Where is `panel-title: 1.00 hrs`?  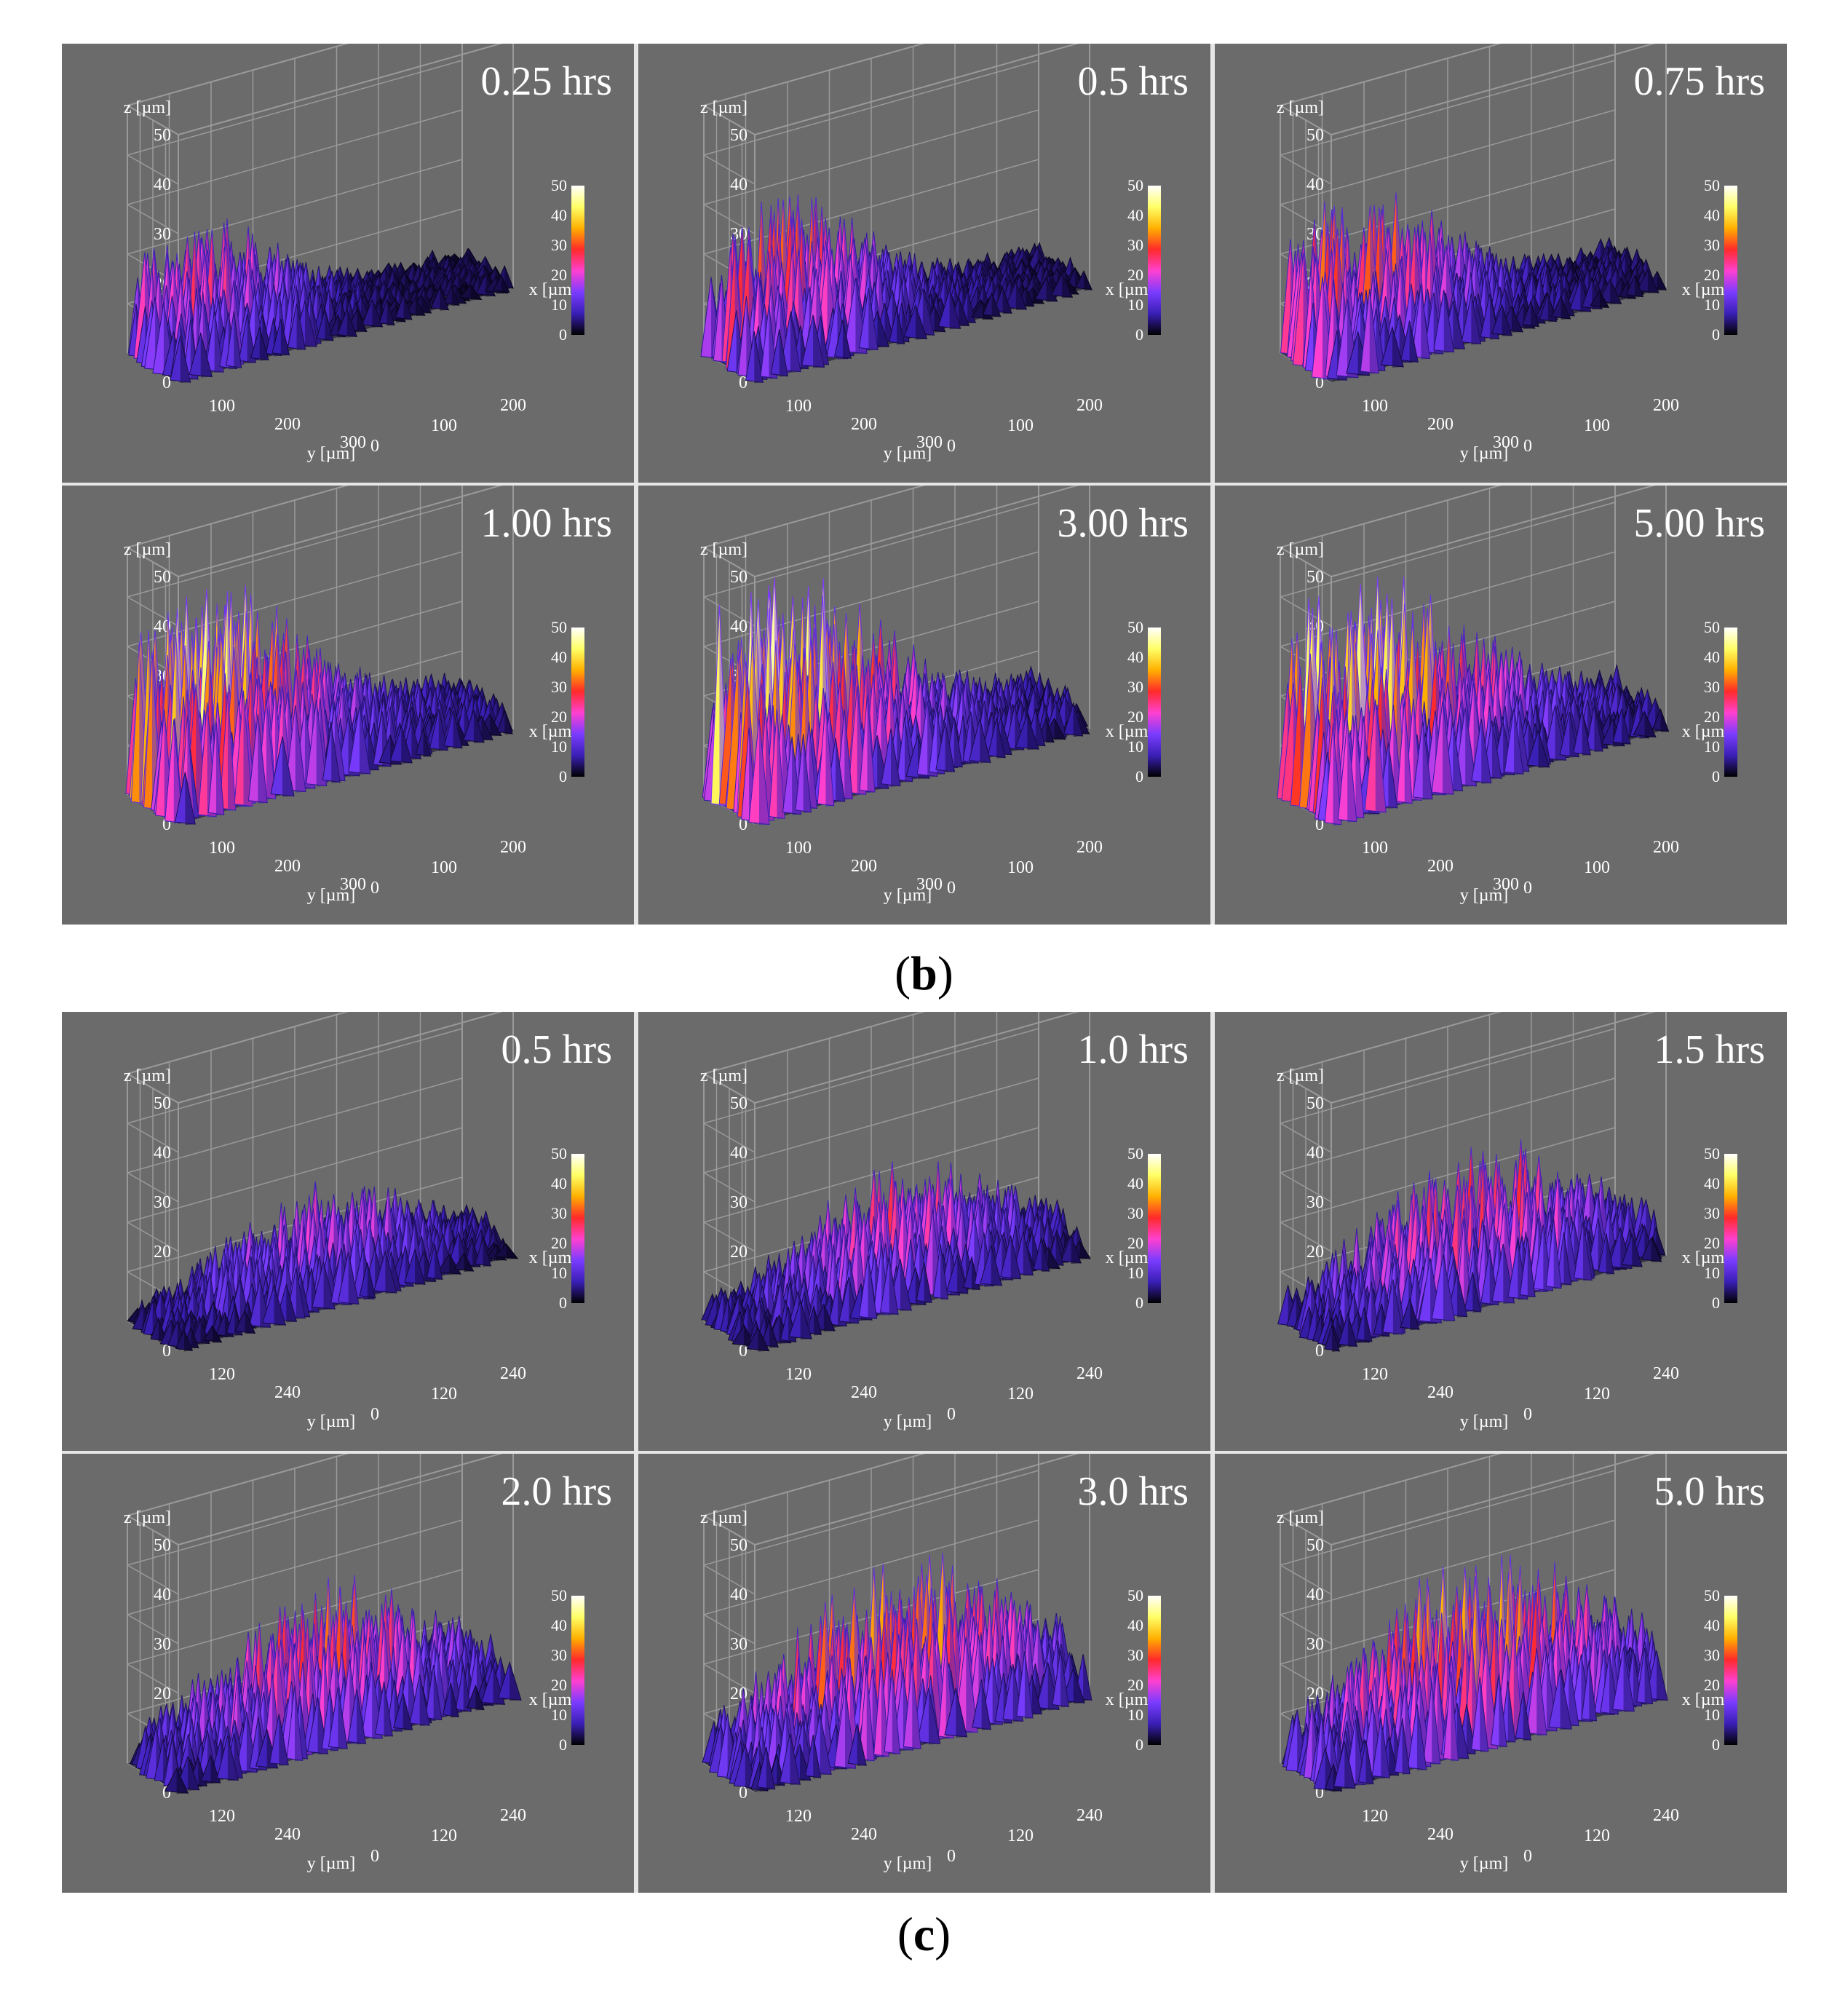 panel-title: 1.00 hrs is located at coordinates (546, 523).